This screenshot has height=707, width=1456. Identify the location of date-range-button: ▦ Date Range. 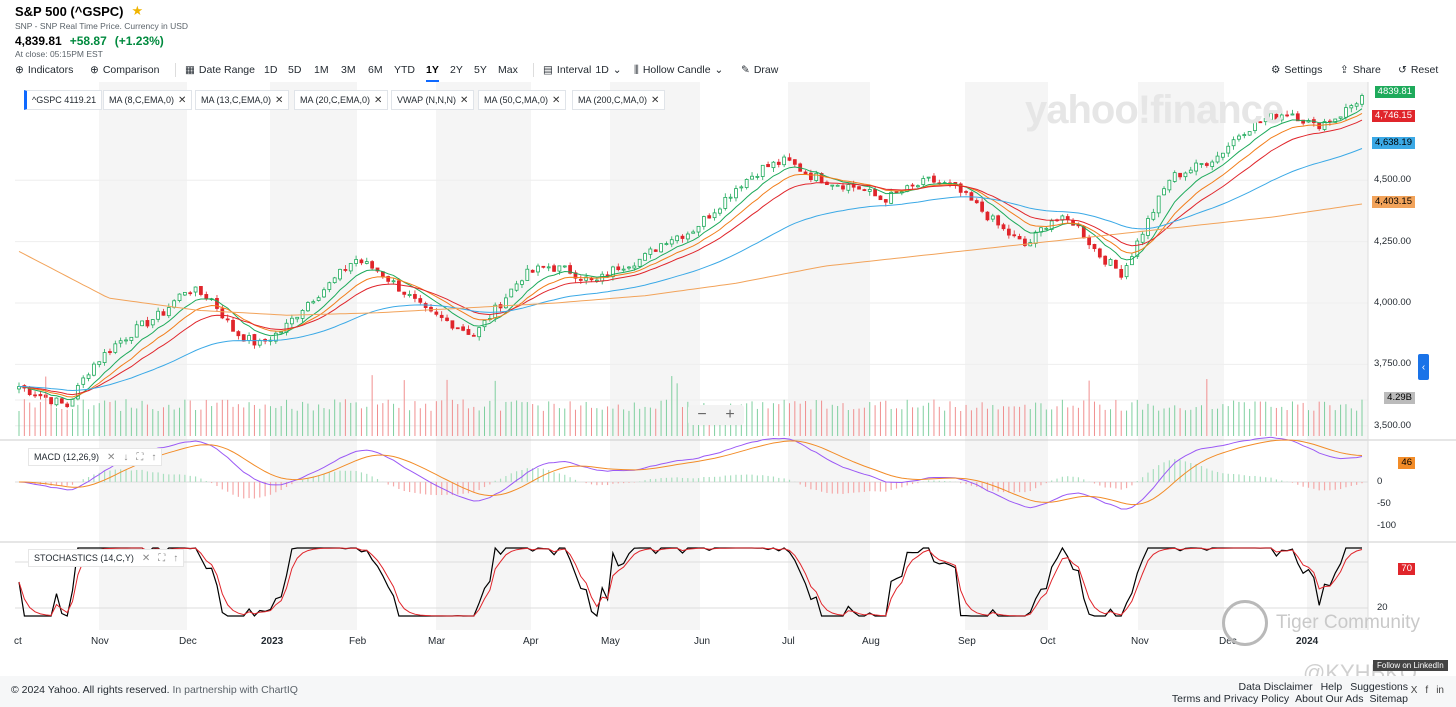
(220, 70).